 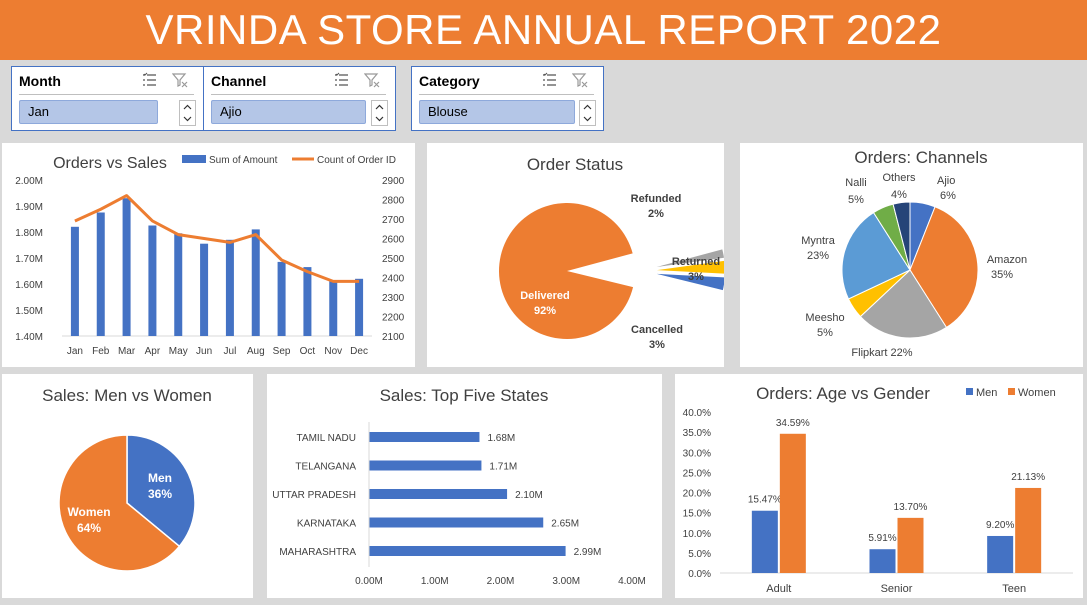 I want to click on x-tick-label: Oct, so click(x=308, y=351).